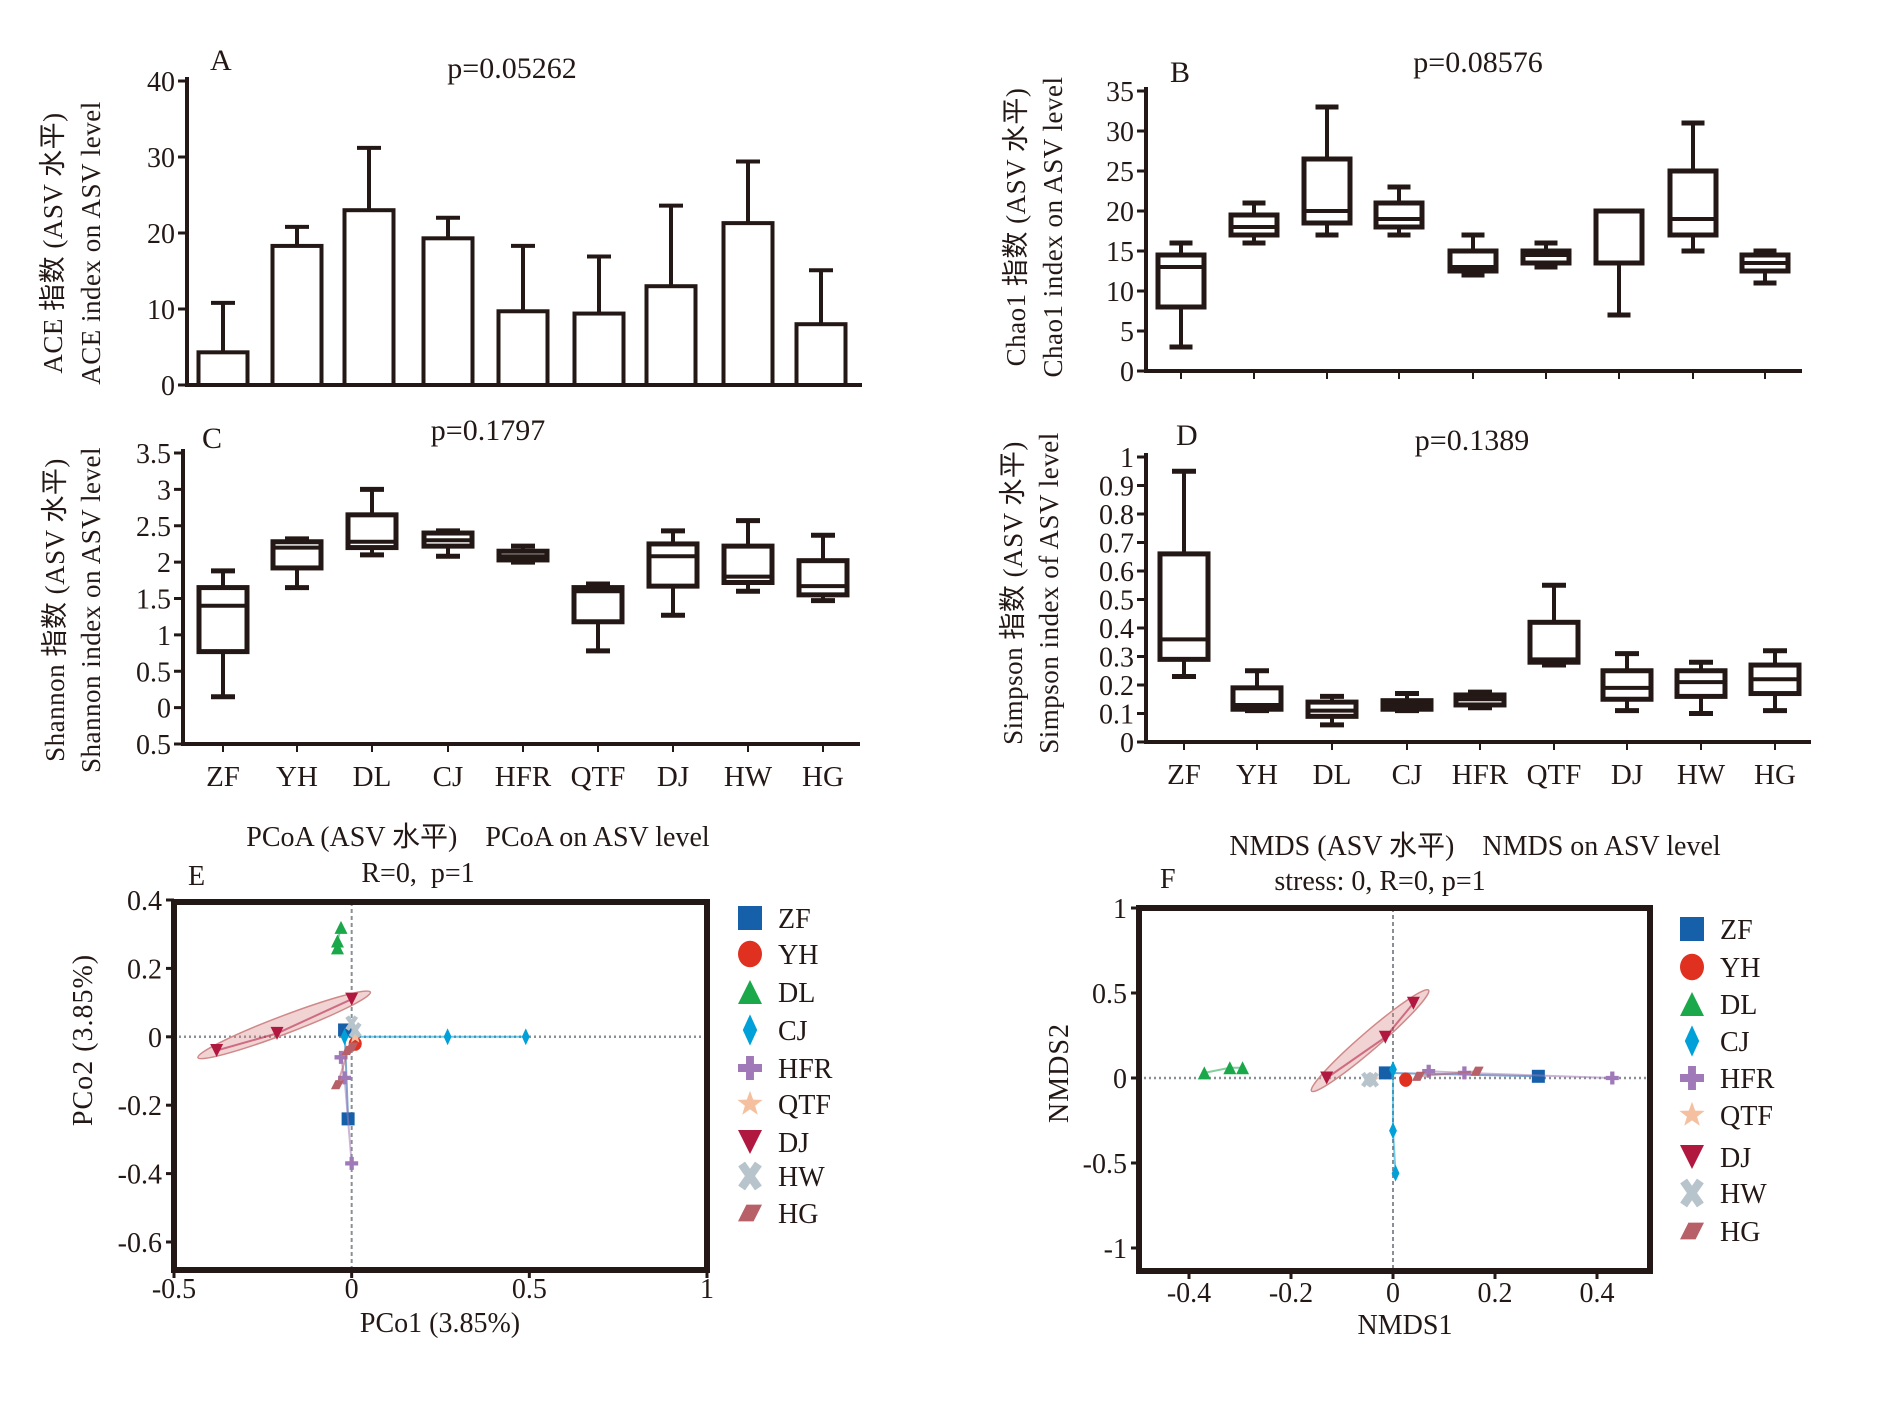 The height and width of the screenshot is (1415, 1890). What do you see at coordinates (750, 1142) in the screenshot?
I see `triangle-down-icon` at bounding box center [750, 1142].